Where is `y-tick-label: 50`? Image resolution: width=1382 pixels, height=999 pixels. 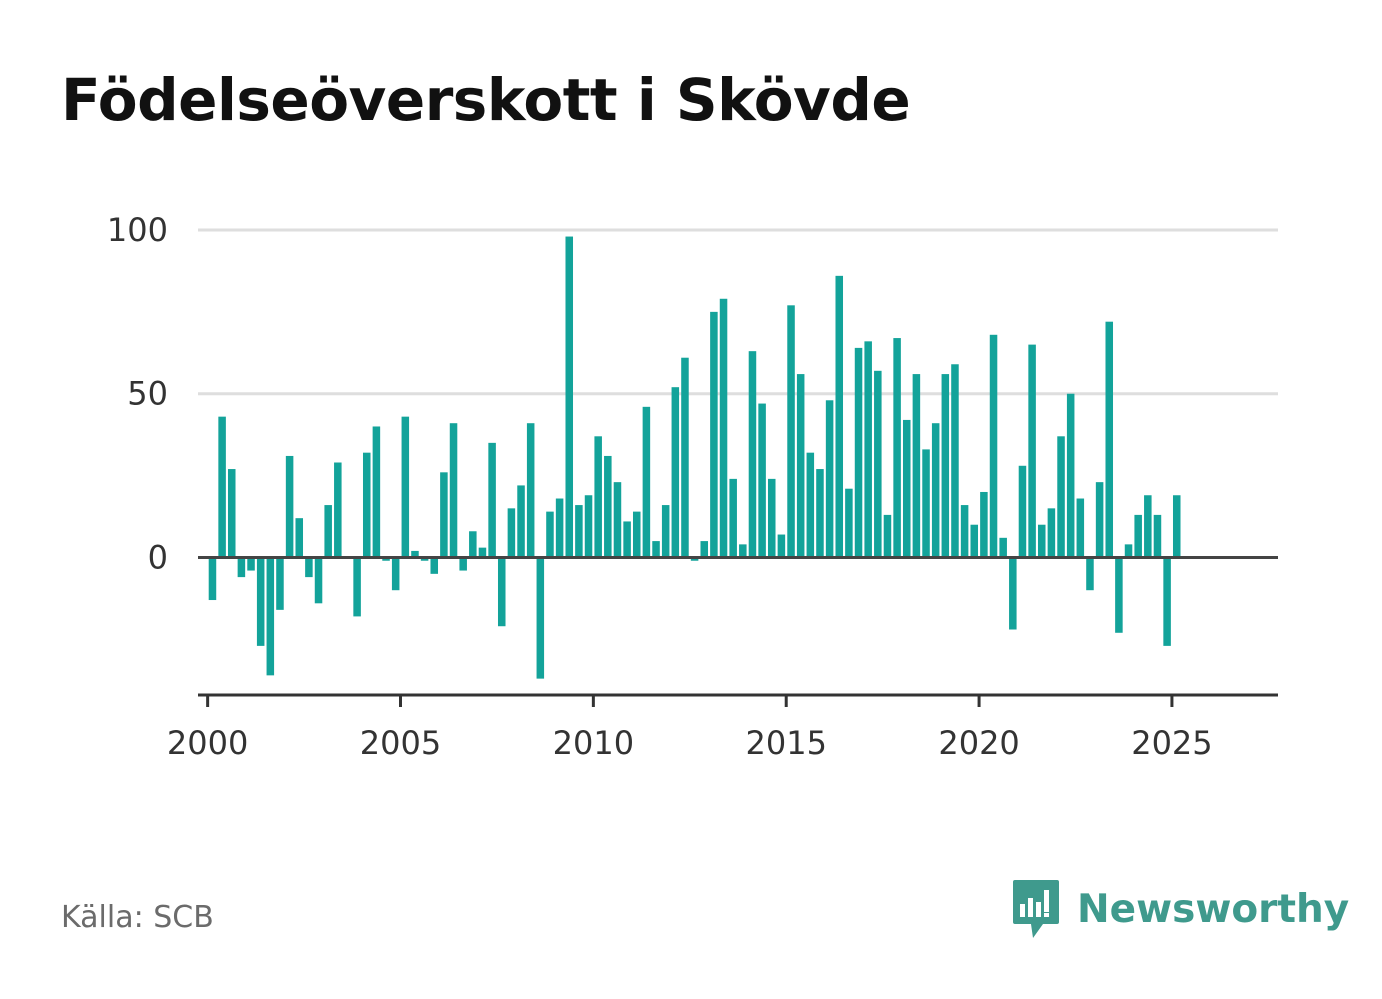
y-tick-label: 50 is located at coordinates (147, 394).